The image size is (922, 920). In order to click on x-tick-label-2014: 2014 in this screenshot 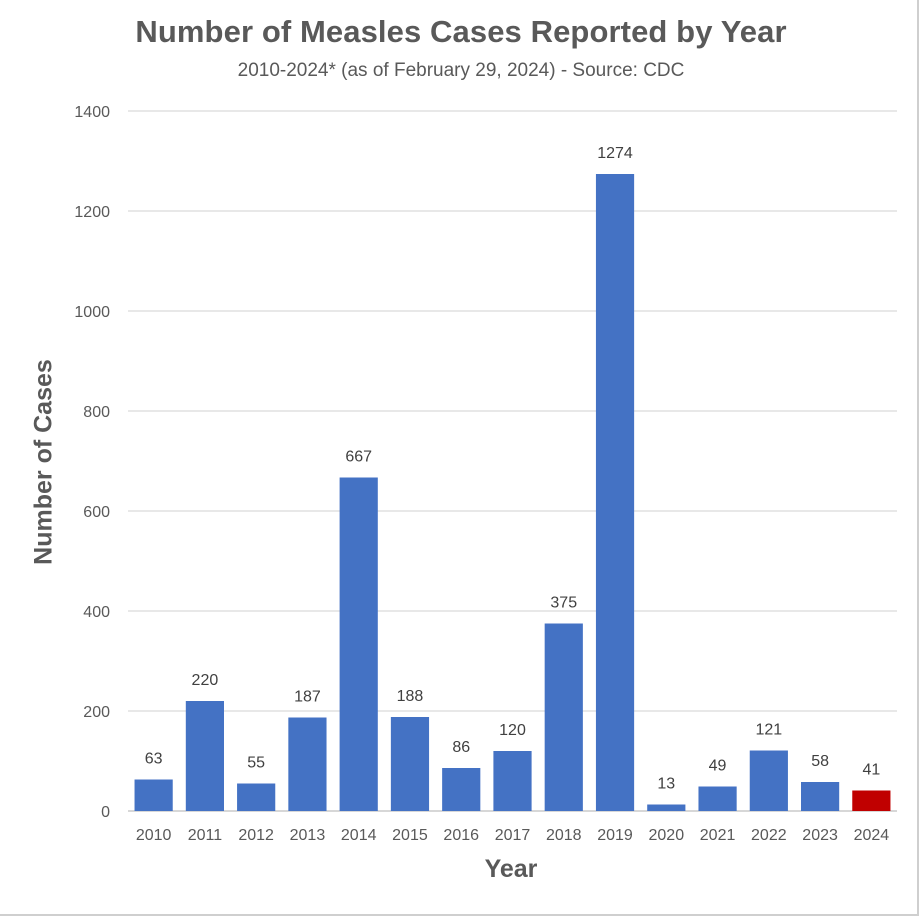, I will do `click(359, 835)`.